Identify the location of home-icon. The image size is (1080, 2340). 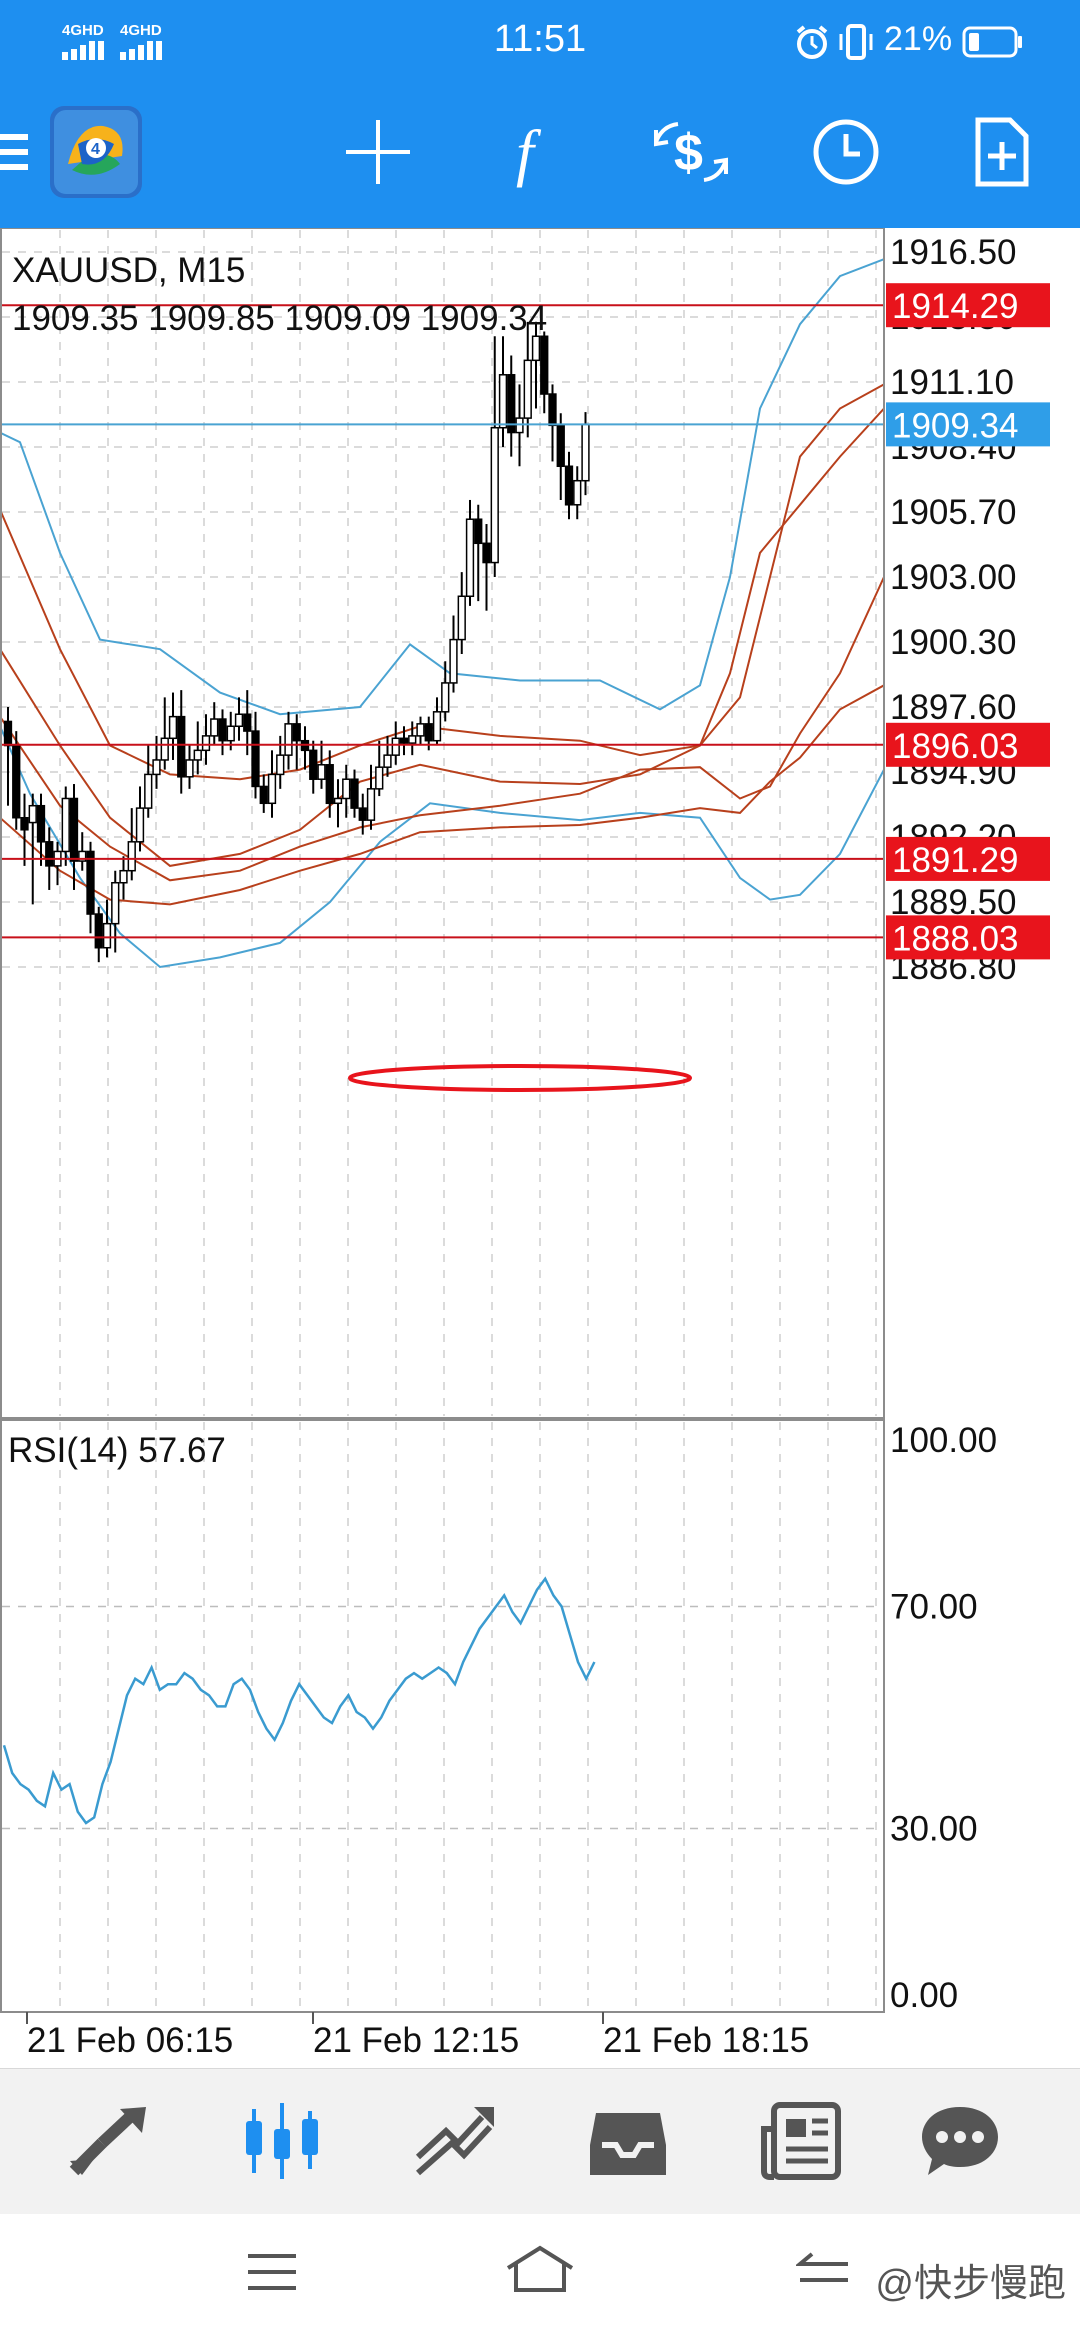
(540, 2272).